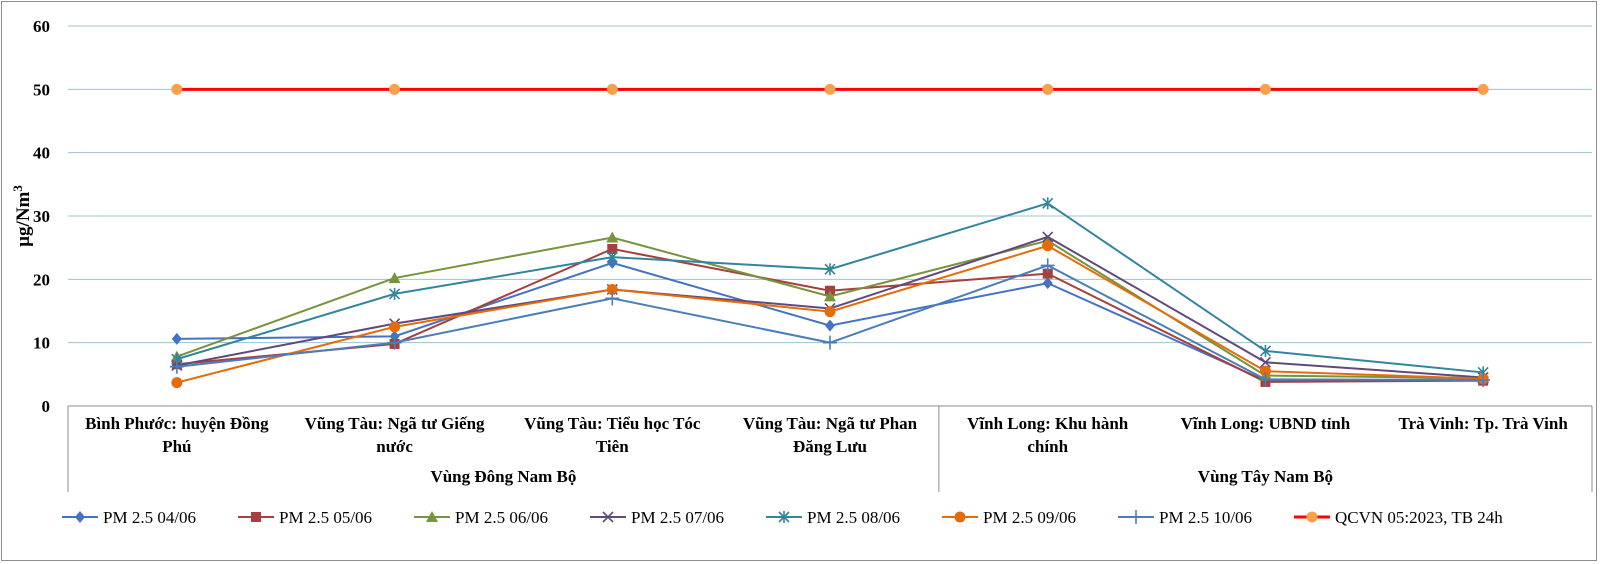 The width and height of the screenshot is (1600, 564). Describe the element at coordinates (612, 423) in the screenshot. I see `x-tick-label: Vũng Tàu: Tiểu học Tóc` at that location.